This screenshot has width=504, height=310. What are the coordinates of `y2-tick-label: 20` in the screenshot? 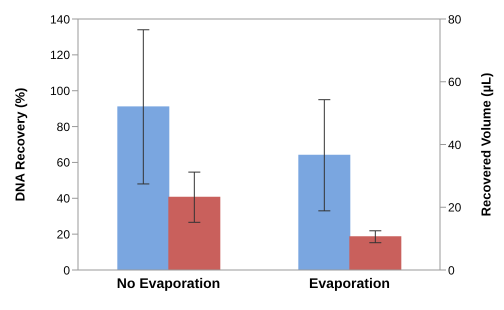 It's located at (455, 207).